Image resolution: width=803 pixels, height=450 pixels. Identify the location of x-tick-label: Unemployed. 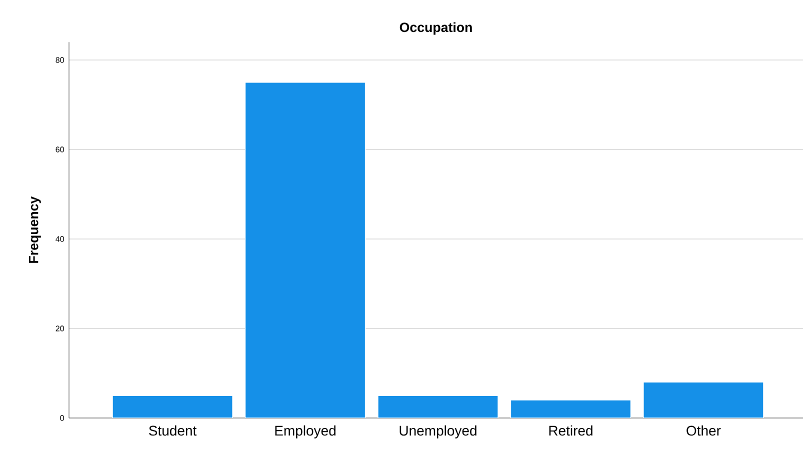
(438, 431).